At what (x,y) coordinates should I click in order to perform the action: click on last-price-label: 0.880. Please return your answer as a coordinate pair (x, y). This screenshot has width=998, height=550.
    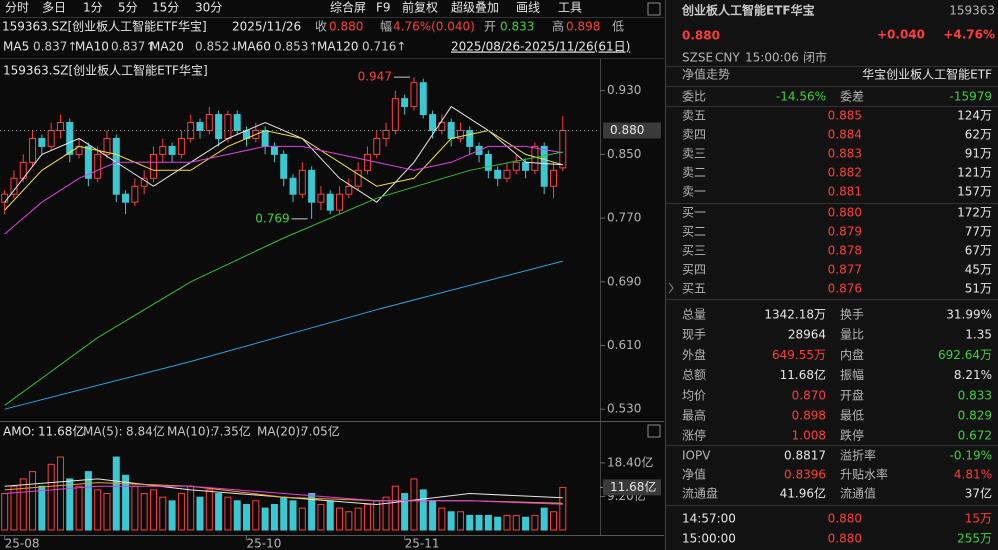
    Looking at the image, I should click on (627, 130).